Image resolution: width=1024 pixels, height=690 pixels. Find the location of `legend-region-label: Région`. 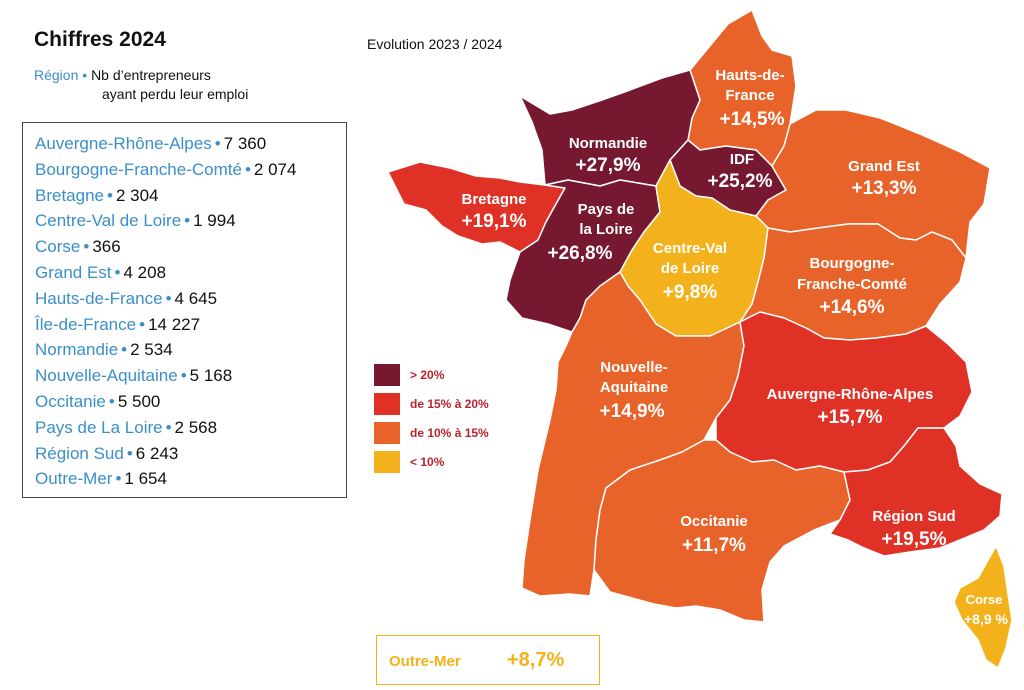

legend-region-label: Région is located at coordinates (56, 75).